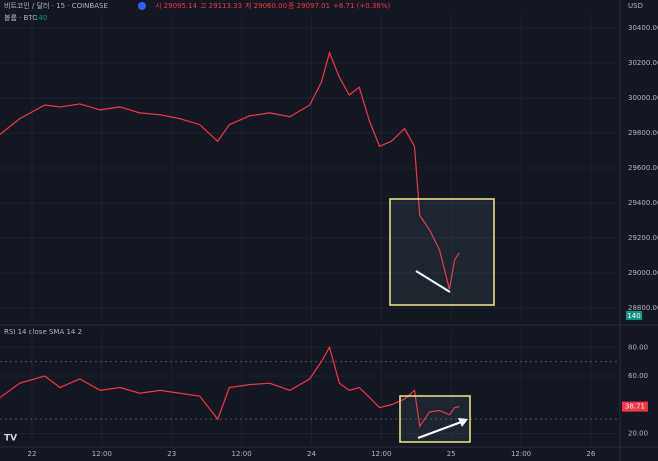 The image size is (658, 461). What do you see at coordinates (362, 6) in the screenshot?
I see `ohlc-change: +6.71 (+0.36%)` at bounding box center [362, 6].